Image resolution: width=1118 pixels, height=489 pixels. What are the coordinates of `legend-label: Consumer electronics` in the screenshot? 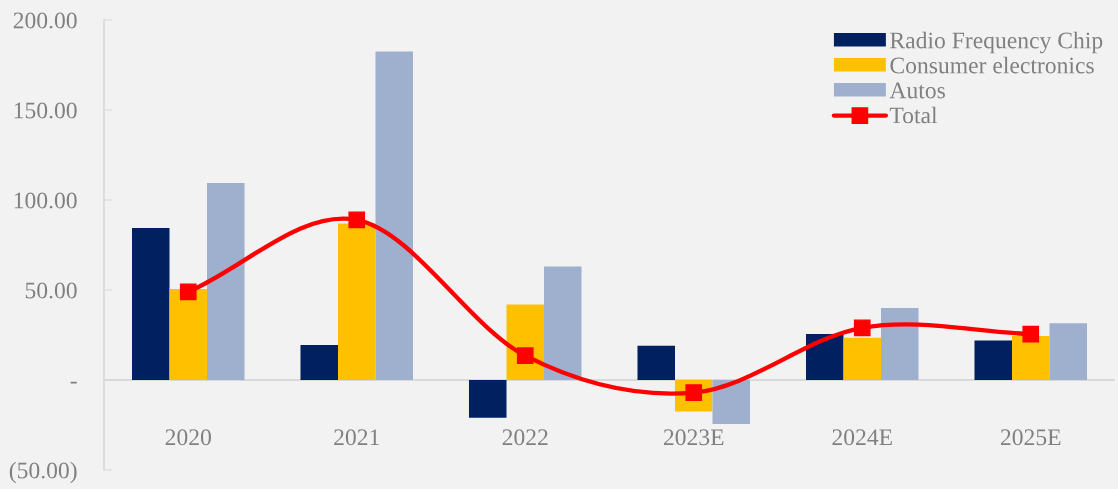 It's located at (992, 65).